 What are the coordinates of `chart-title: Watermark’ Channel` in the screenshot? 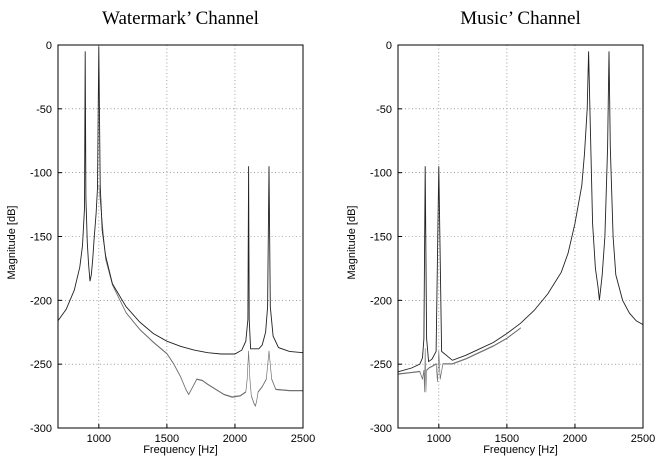 It's located at (180, 18).